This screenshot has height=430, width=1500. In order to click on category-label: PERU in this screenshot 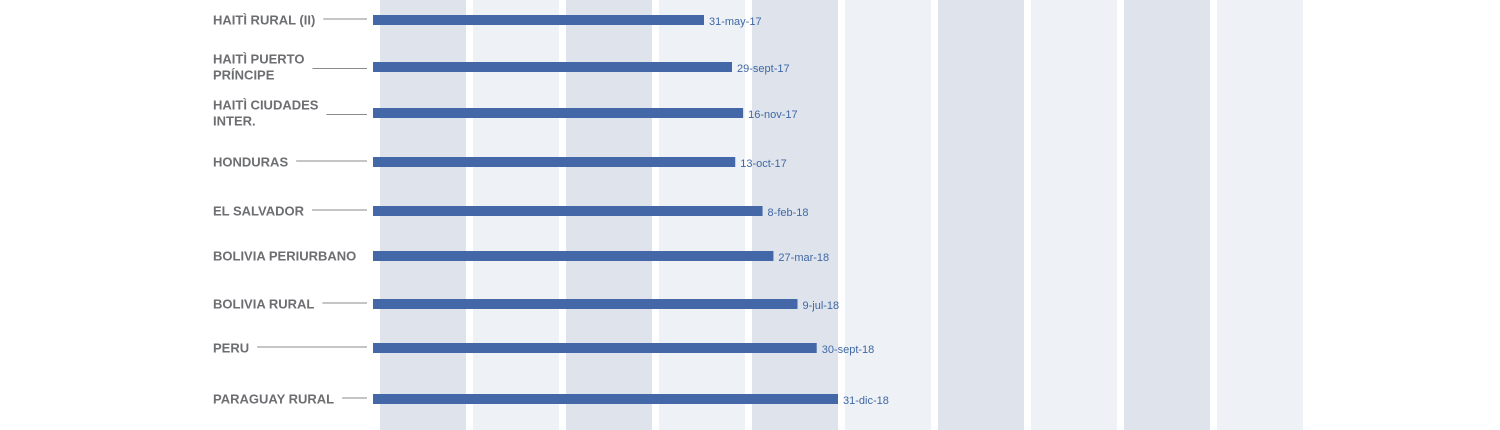, I will do `click(231, 348)`.